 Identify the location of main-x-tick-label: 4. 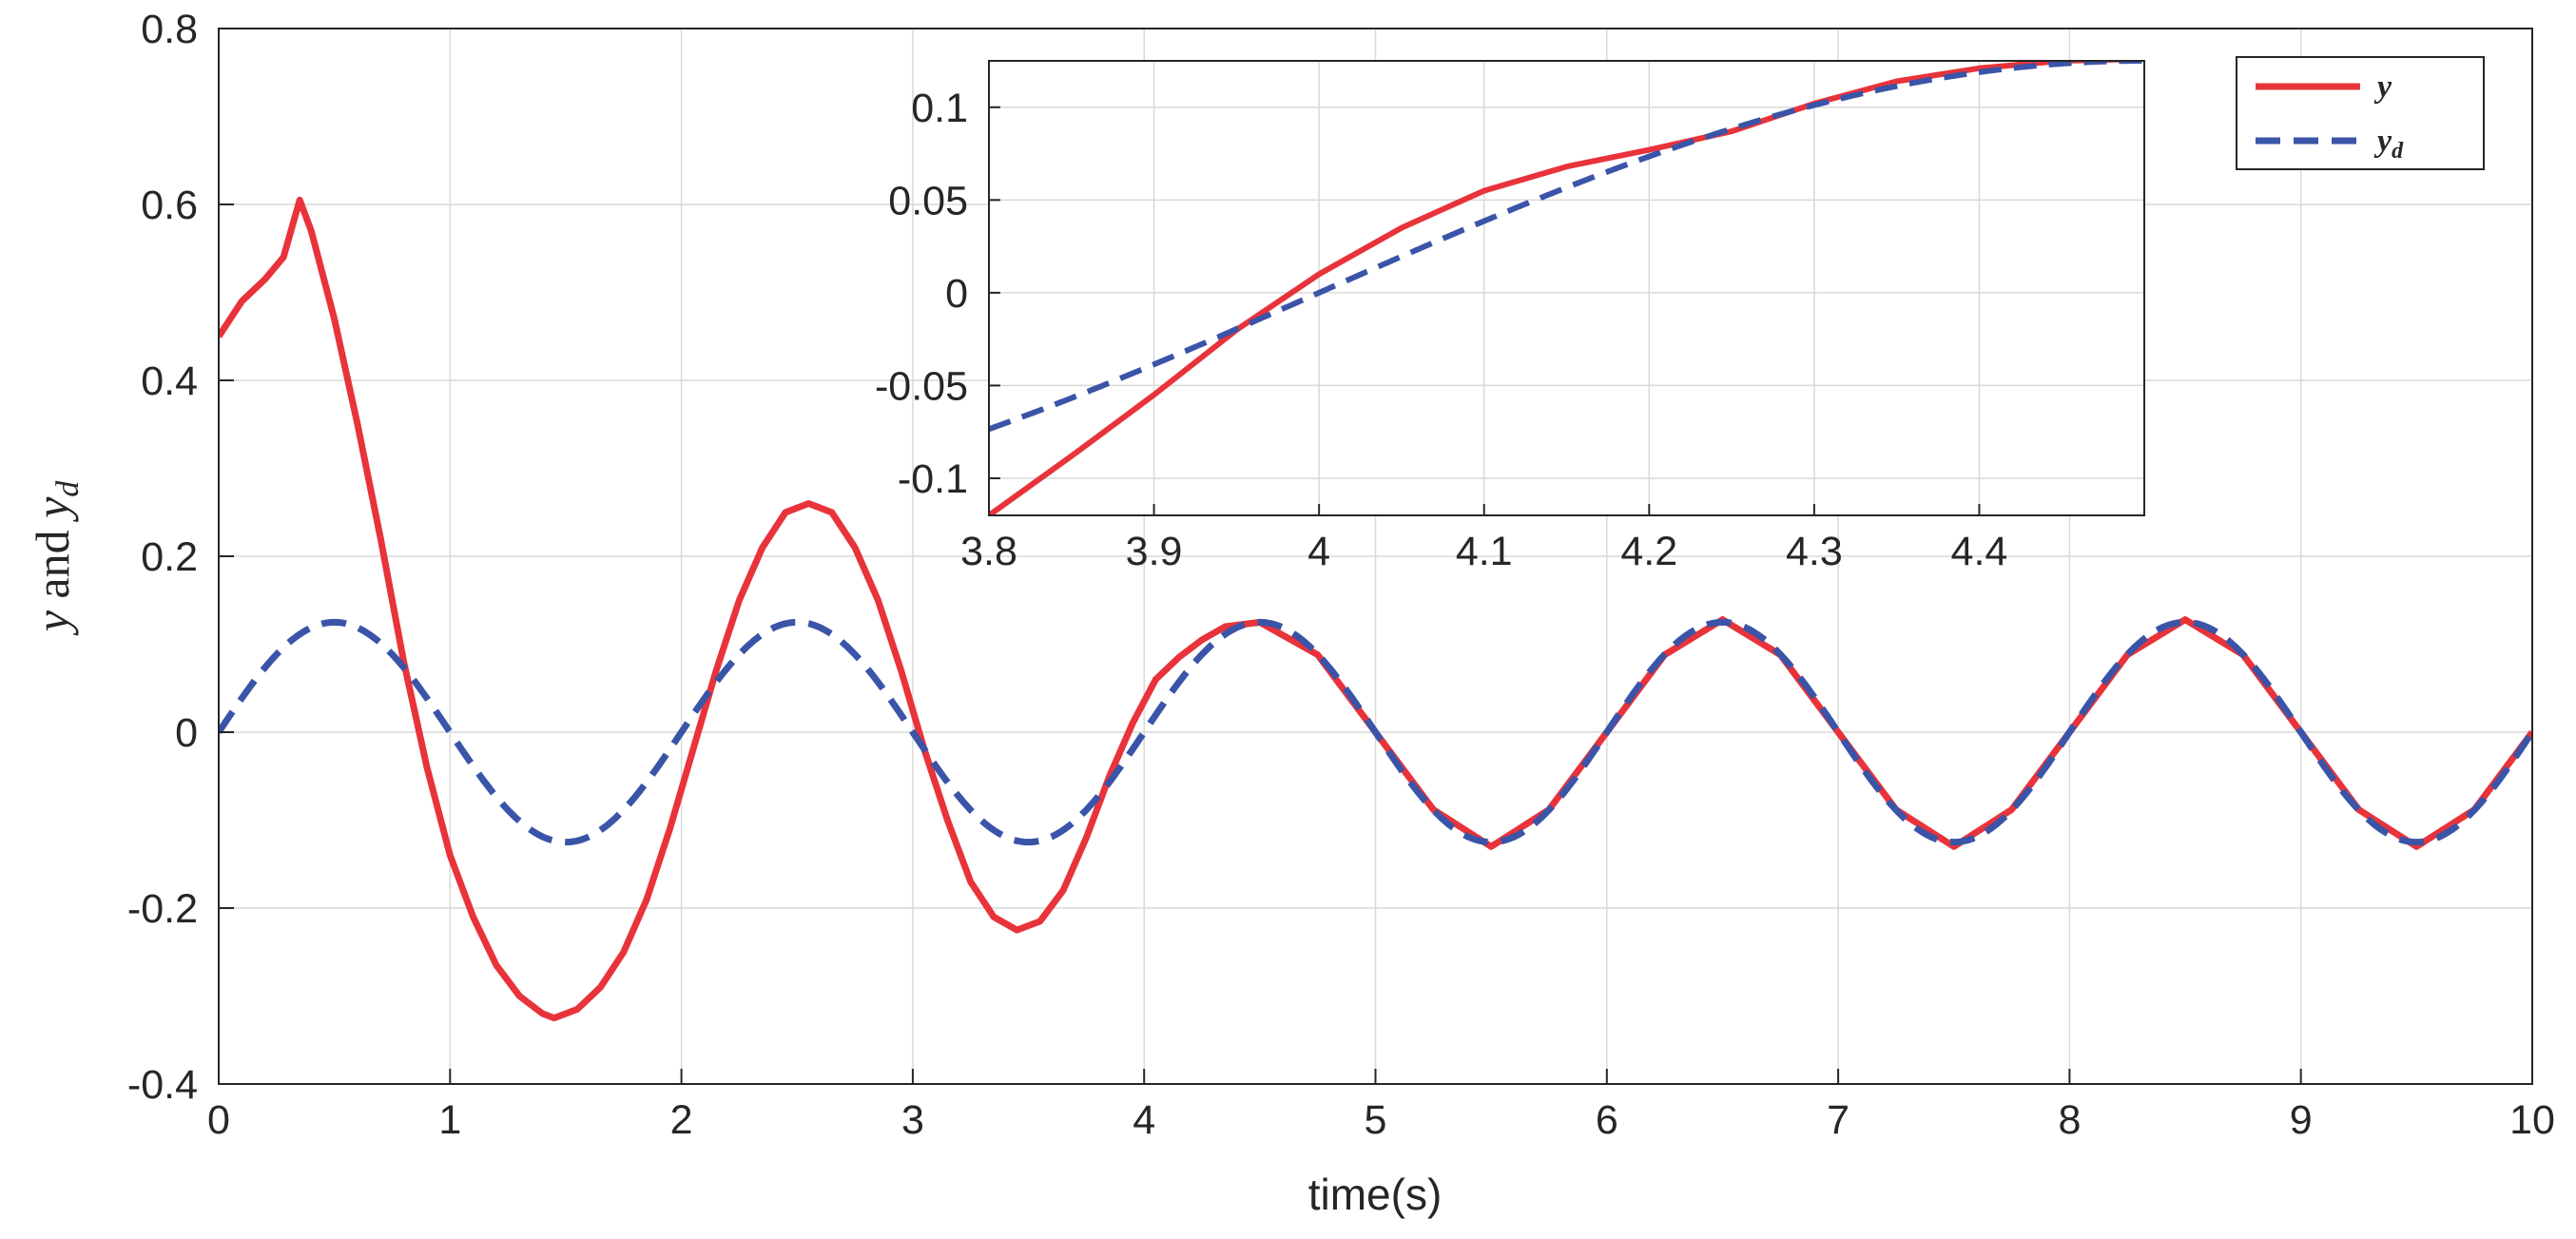
(1144, 1120).